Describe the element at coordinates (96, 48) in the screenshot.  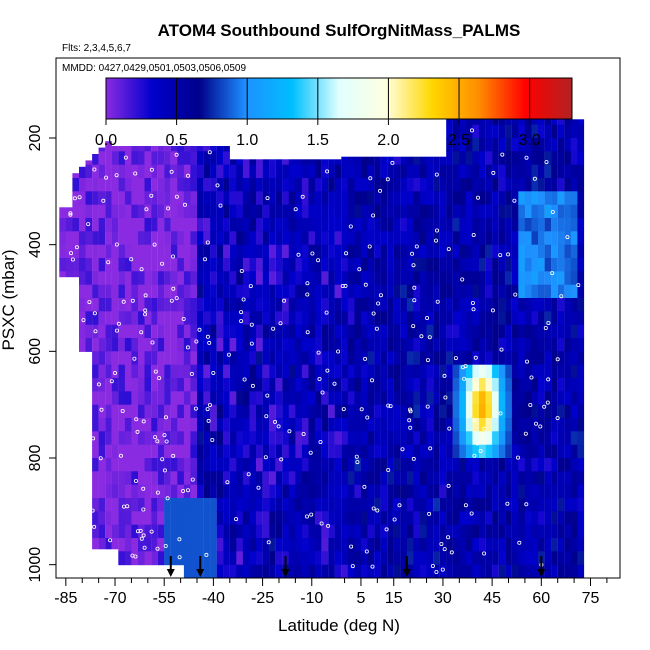
I see `flights-label: Flts: 2,3,4,5,6,7` at that location.